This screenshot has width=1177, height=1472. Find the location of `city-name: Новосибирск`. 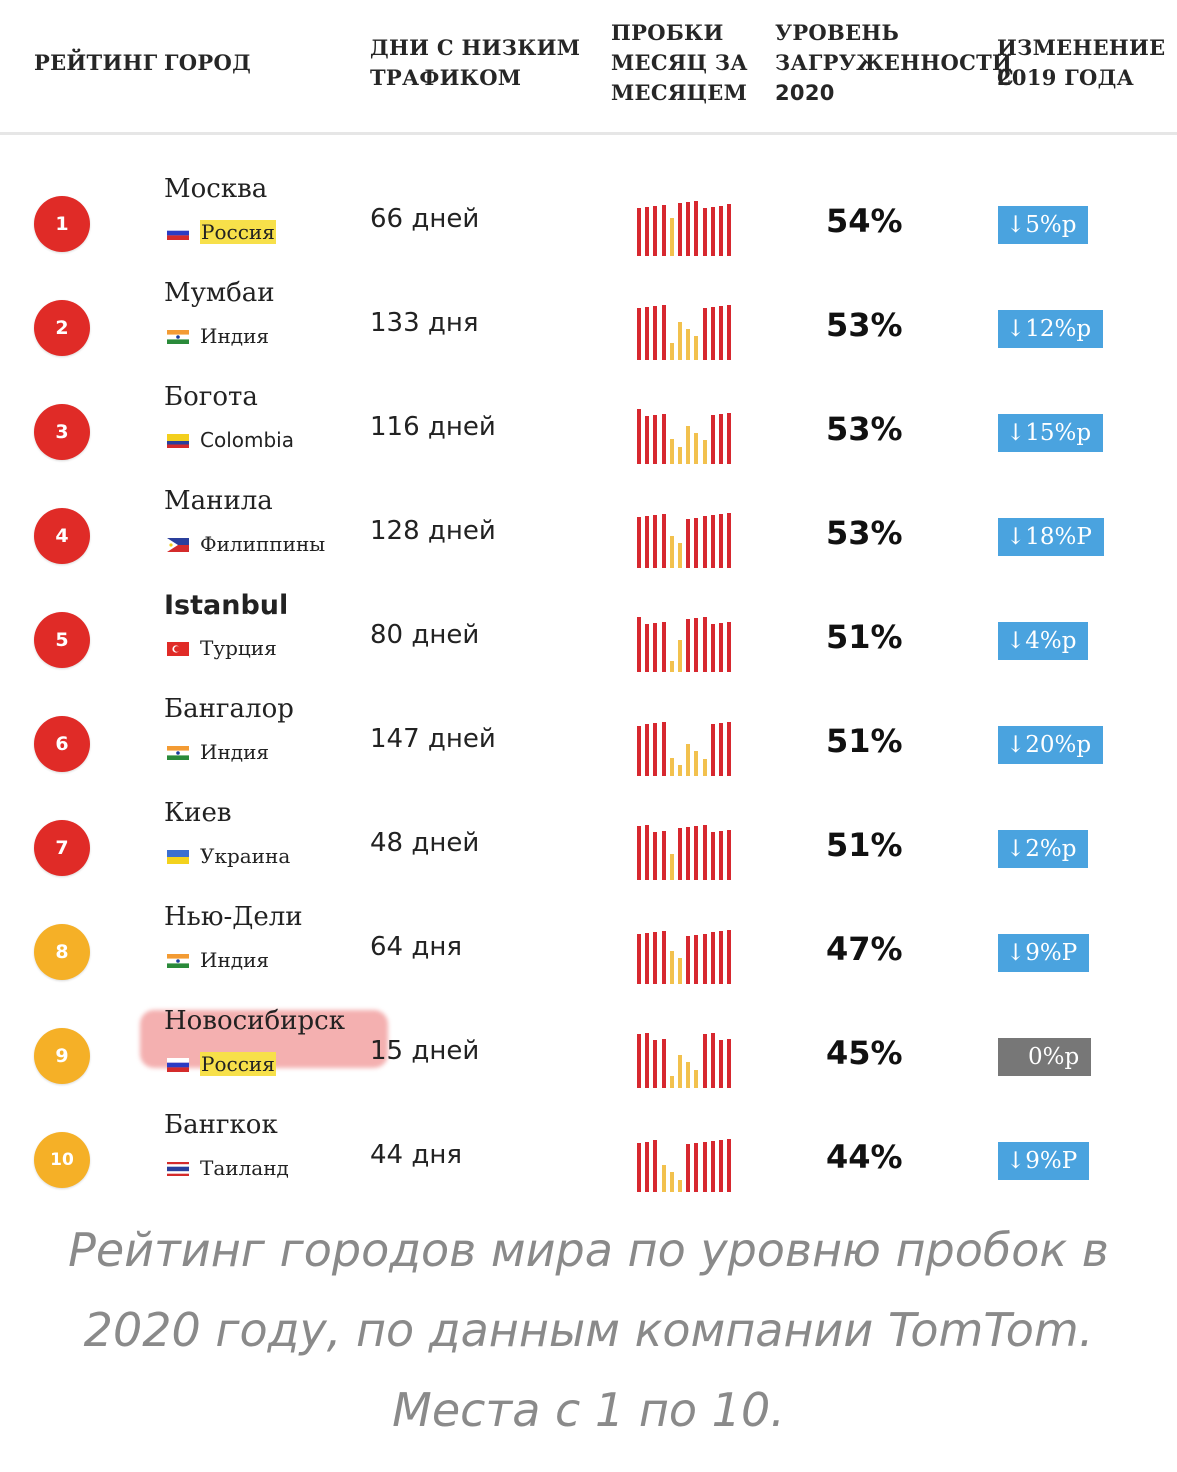

city-name: Новосибирск is located at coordinates (254, 1021).